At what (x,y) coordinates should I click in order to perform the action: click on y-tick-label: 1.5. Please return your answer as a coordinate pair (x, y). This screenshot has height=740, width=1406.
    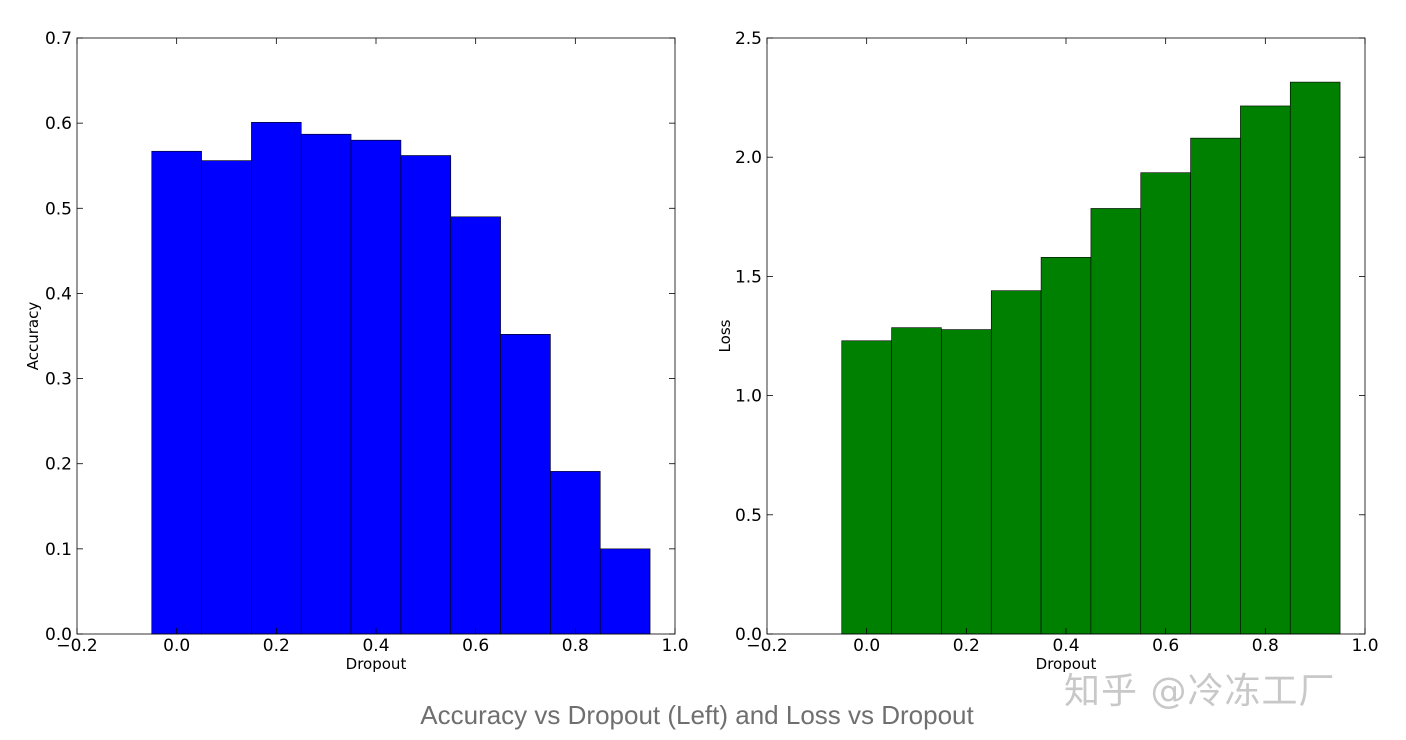
    Looking at the image, I should click on (748, 277).